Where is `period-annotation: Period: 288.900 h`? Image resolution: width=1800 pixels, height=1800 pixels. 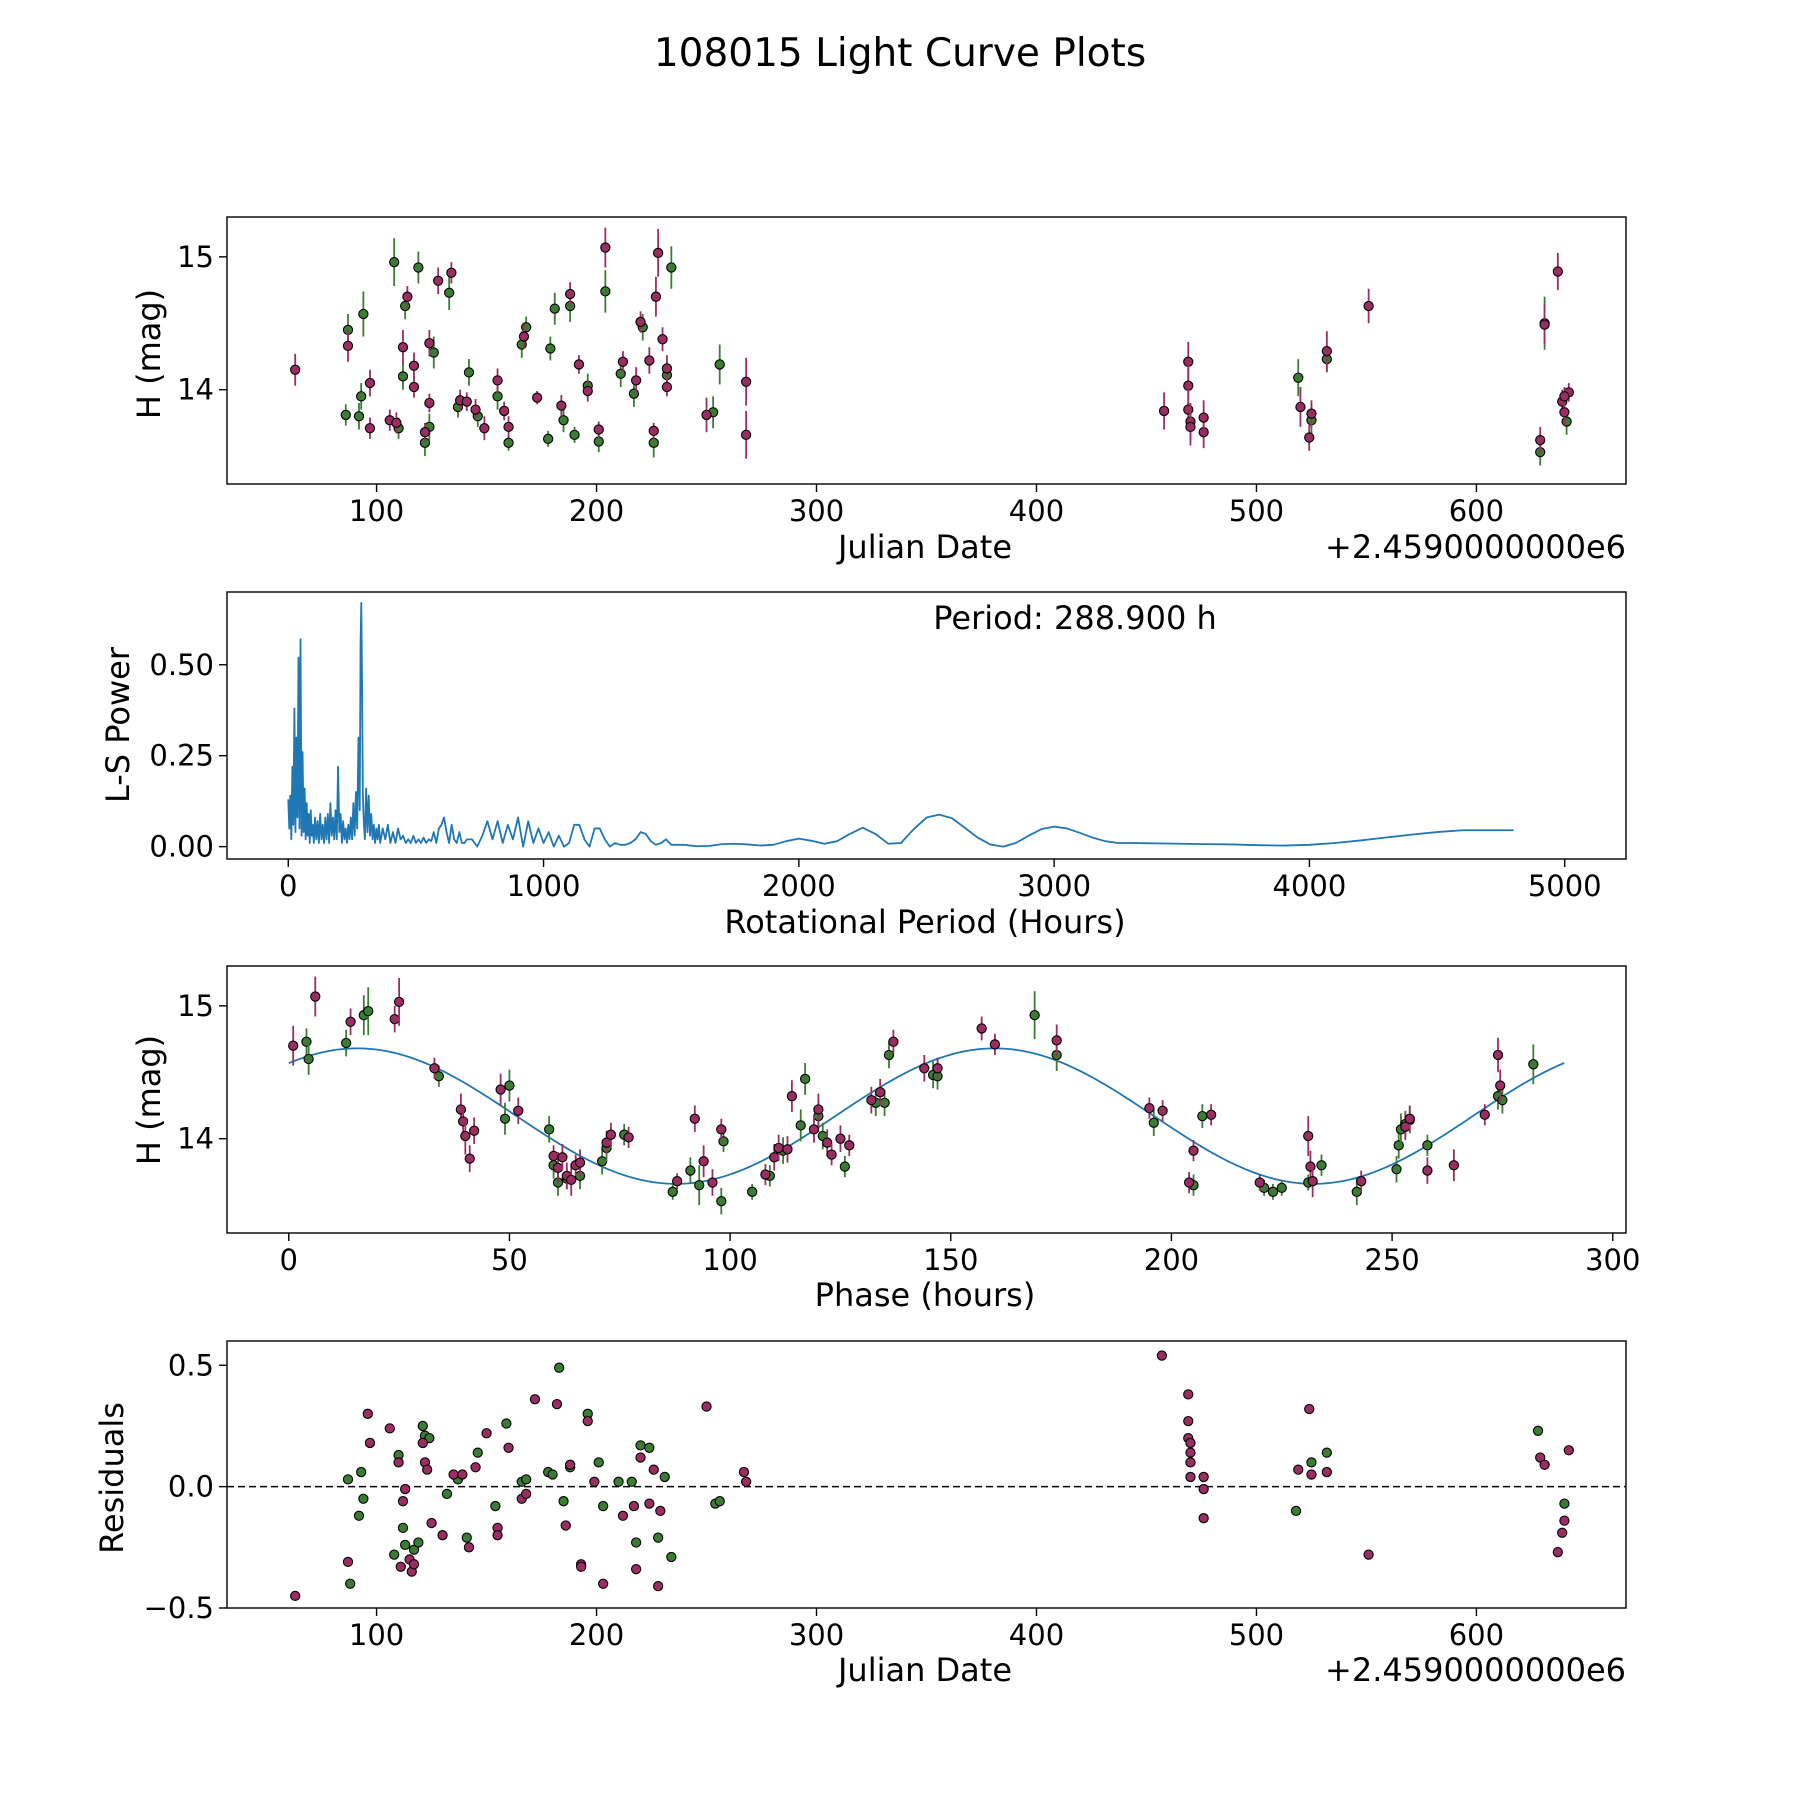 period-annotation: Period: 288.900 h is located at coordinates (1075, 618).